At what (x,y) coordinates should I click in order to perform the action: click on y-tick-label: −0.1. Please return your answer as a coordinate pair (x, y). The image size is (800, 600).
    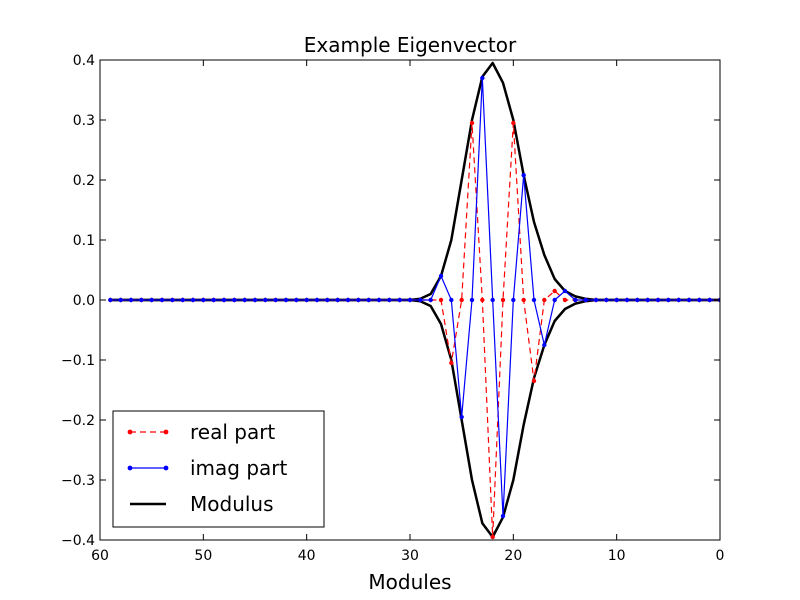
    Looking at the image, I should click on (78, 361).